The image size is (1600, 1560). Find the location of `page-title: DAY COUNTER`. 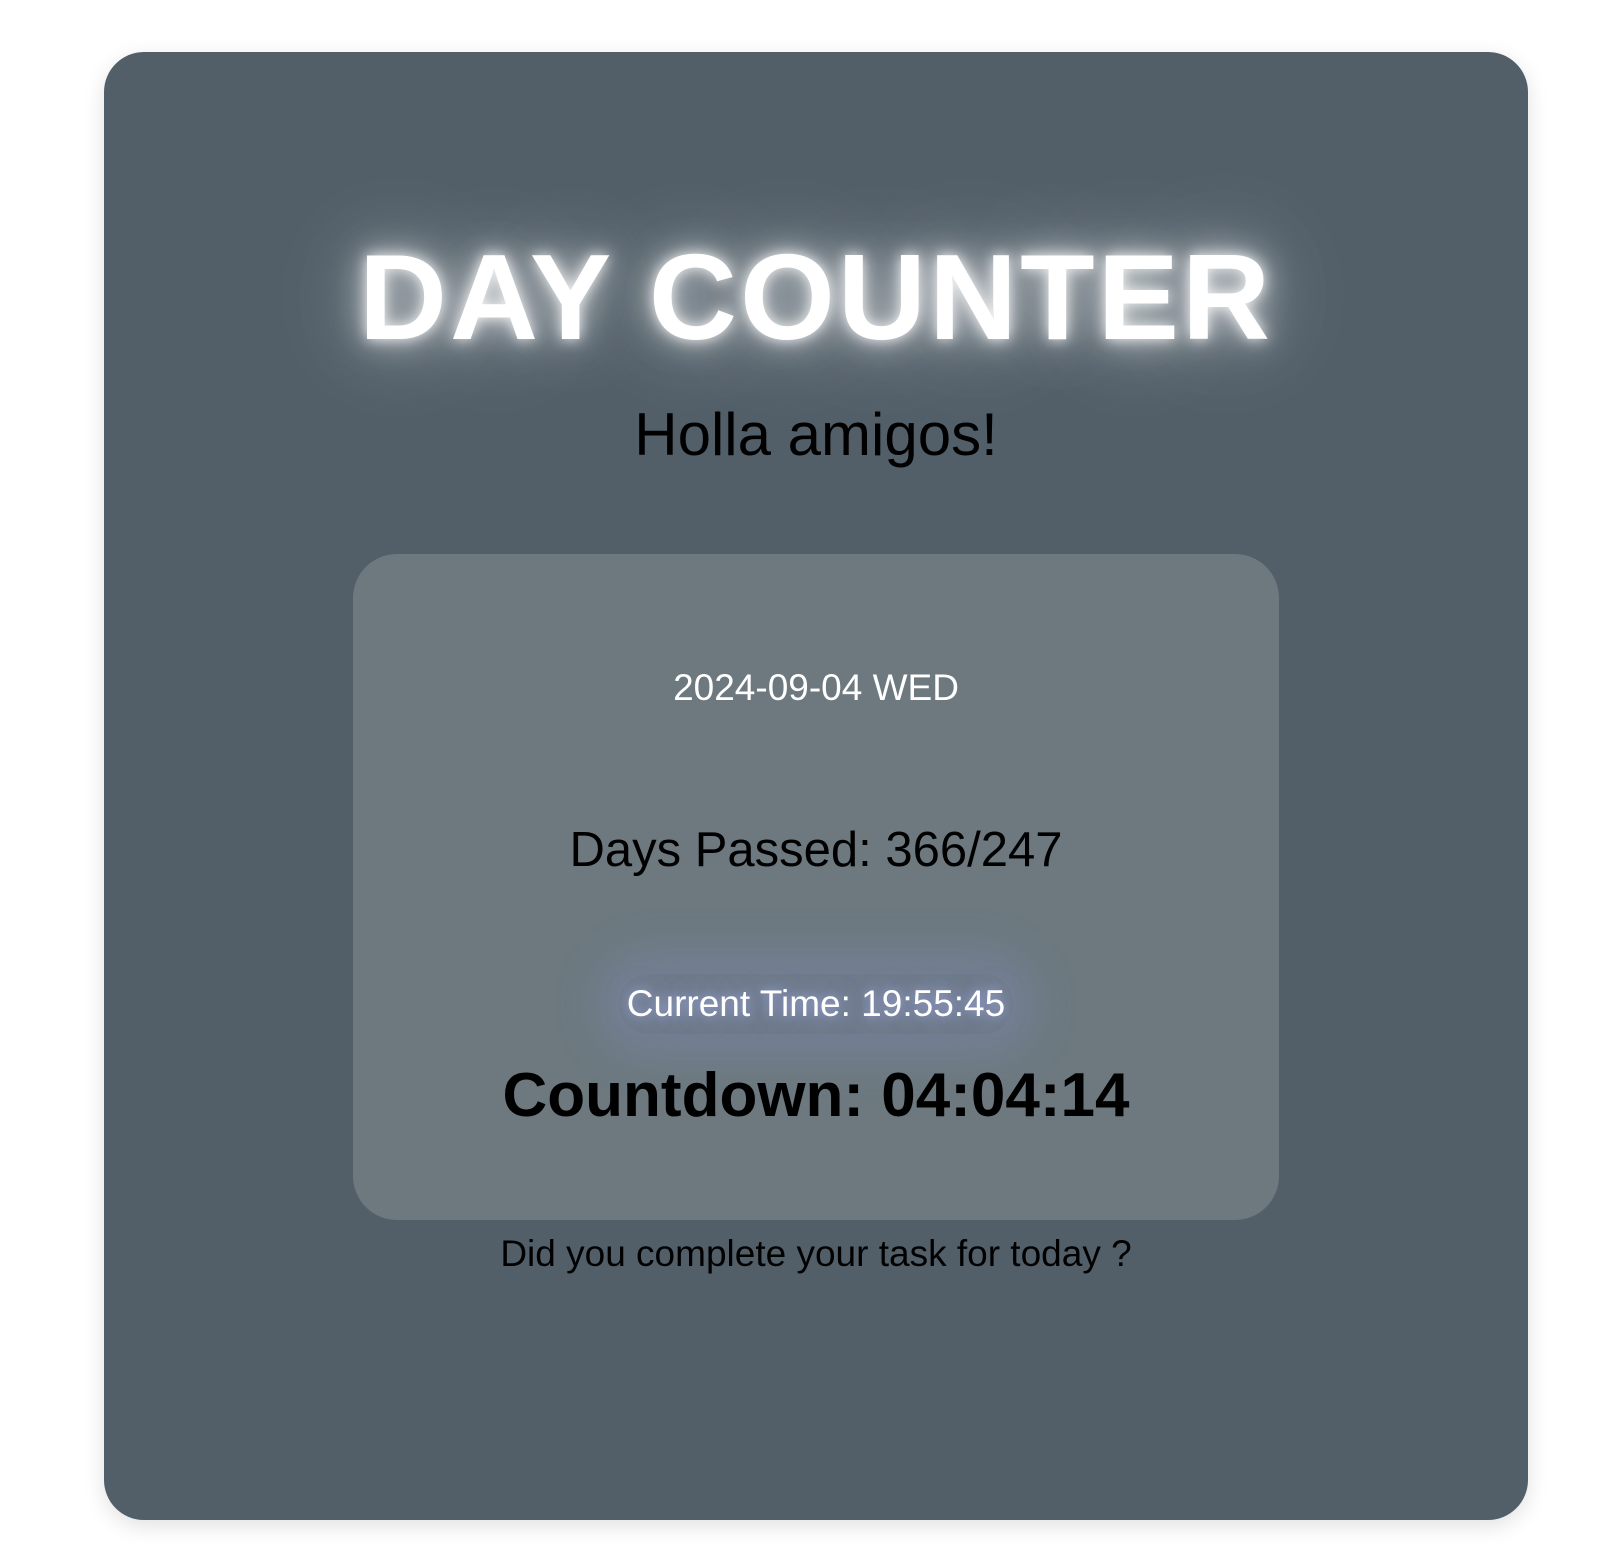

page-title: DAY COUNTER is located at coordinates (816, 297).